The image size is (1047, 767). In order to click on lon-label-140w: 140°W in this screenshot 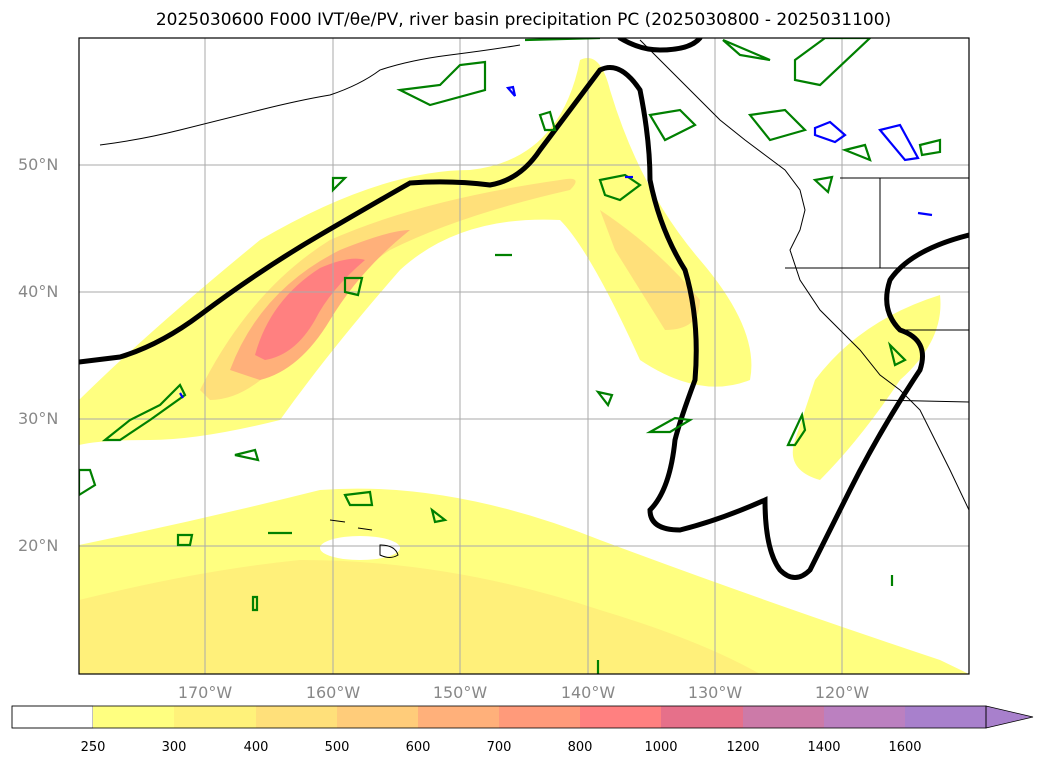, I will do `click(588, 692)`.